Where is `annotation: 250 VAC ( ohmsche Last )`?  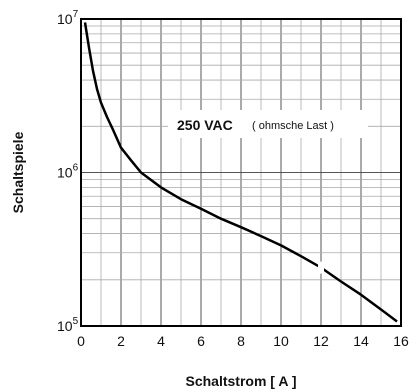
annotation: 250 VAC ( ohmsche Last ) is located at coordinates (268, 124).